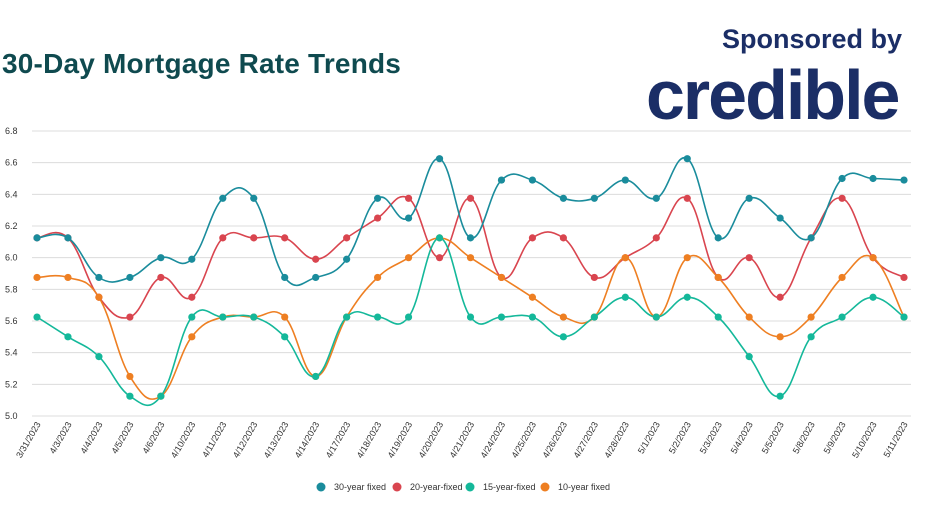  Describe the element at coordinates (773, 95) in the screenshot. I see `credible-logo: credible` at that location.